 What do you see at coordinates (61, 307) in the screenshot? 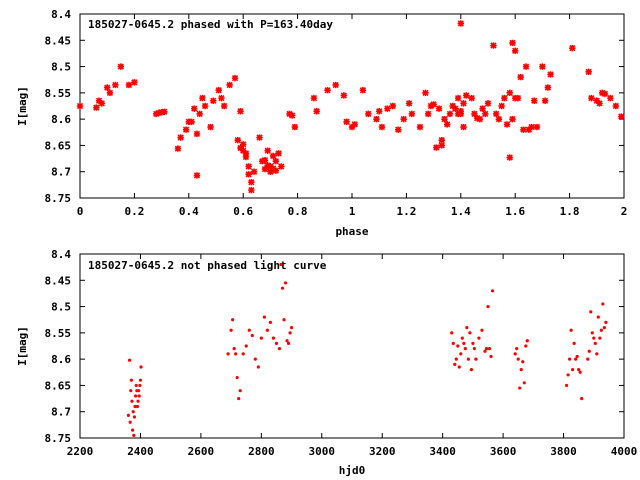
I see `y-tick-label: 8.5` at bounding box center [61, 307].